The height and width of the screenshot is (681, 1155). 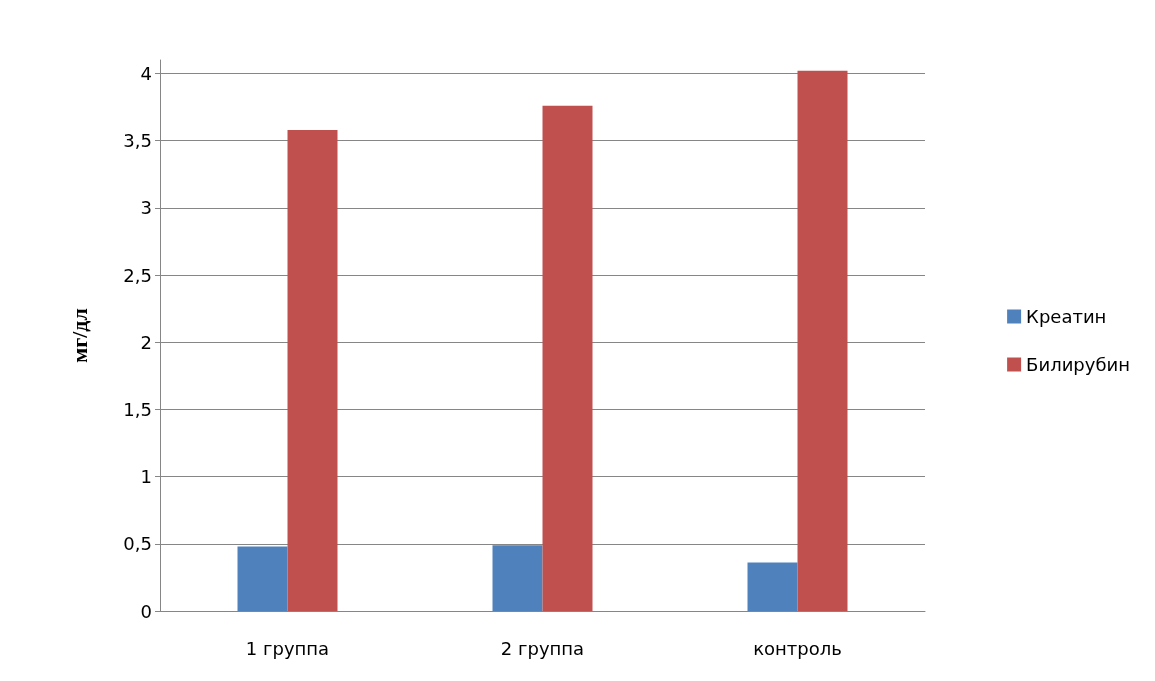 What do you see at coordinates (79, 335) in the screenshot?
I see `y-axis-title: мг/дл` at bounding box center [79, 335].